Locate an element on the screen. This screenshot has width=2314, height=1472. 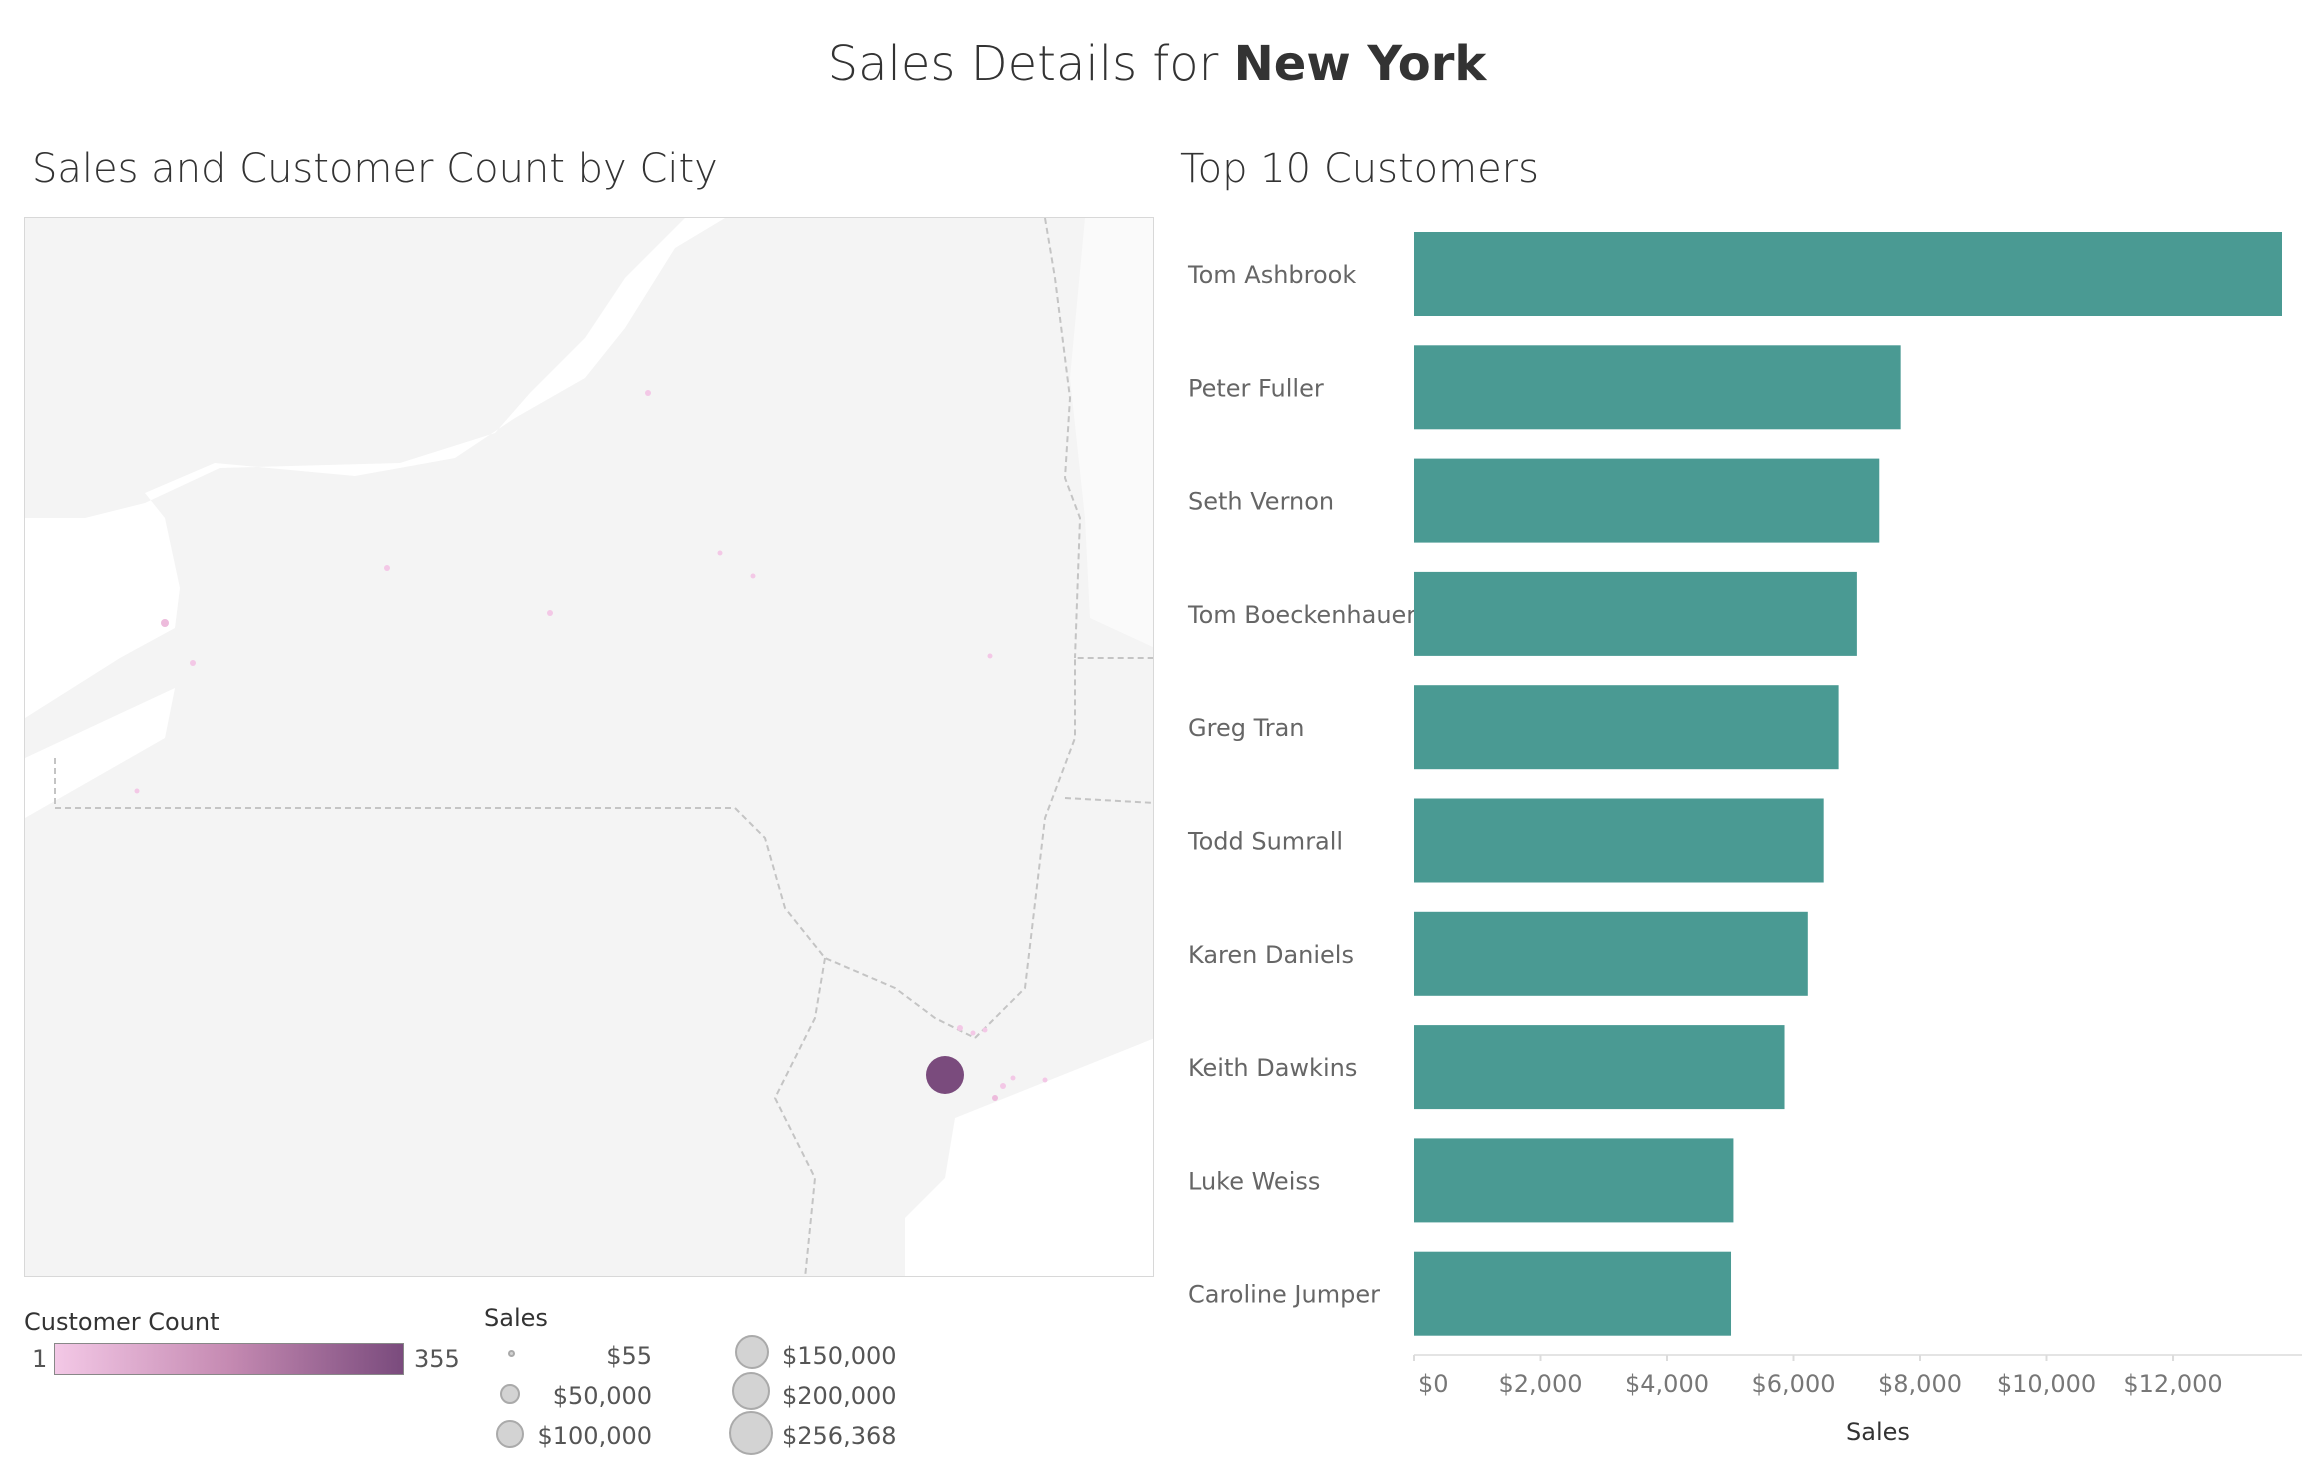
category-label: Seth Vernon is located at coordinates (1261, 502).